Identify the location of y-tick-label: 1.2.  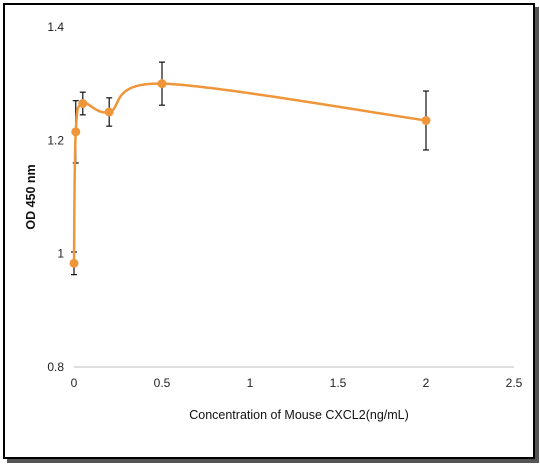
(55, 140).